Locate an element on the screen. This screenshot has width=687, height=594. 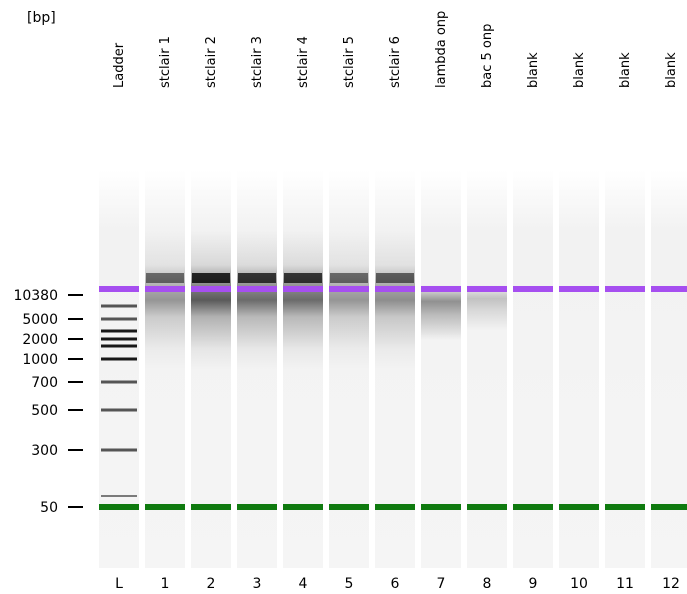
size-marker-label: 1000 is located at coordinates (40, 360).